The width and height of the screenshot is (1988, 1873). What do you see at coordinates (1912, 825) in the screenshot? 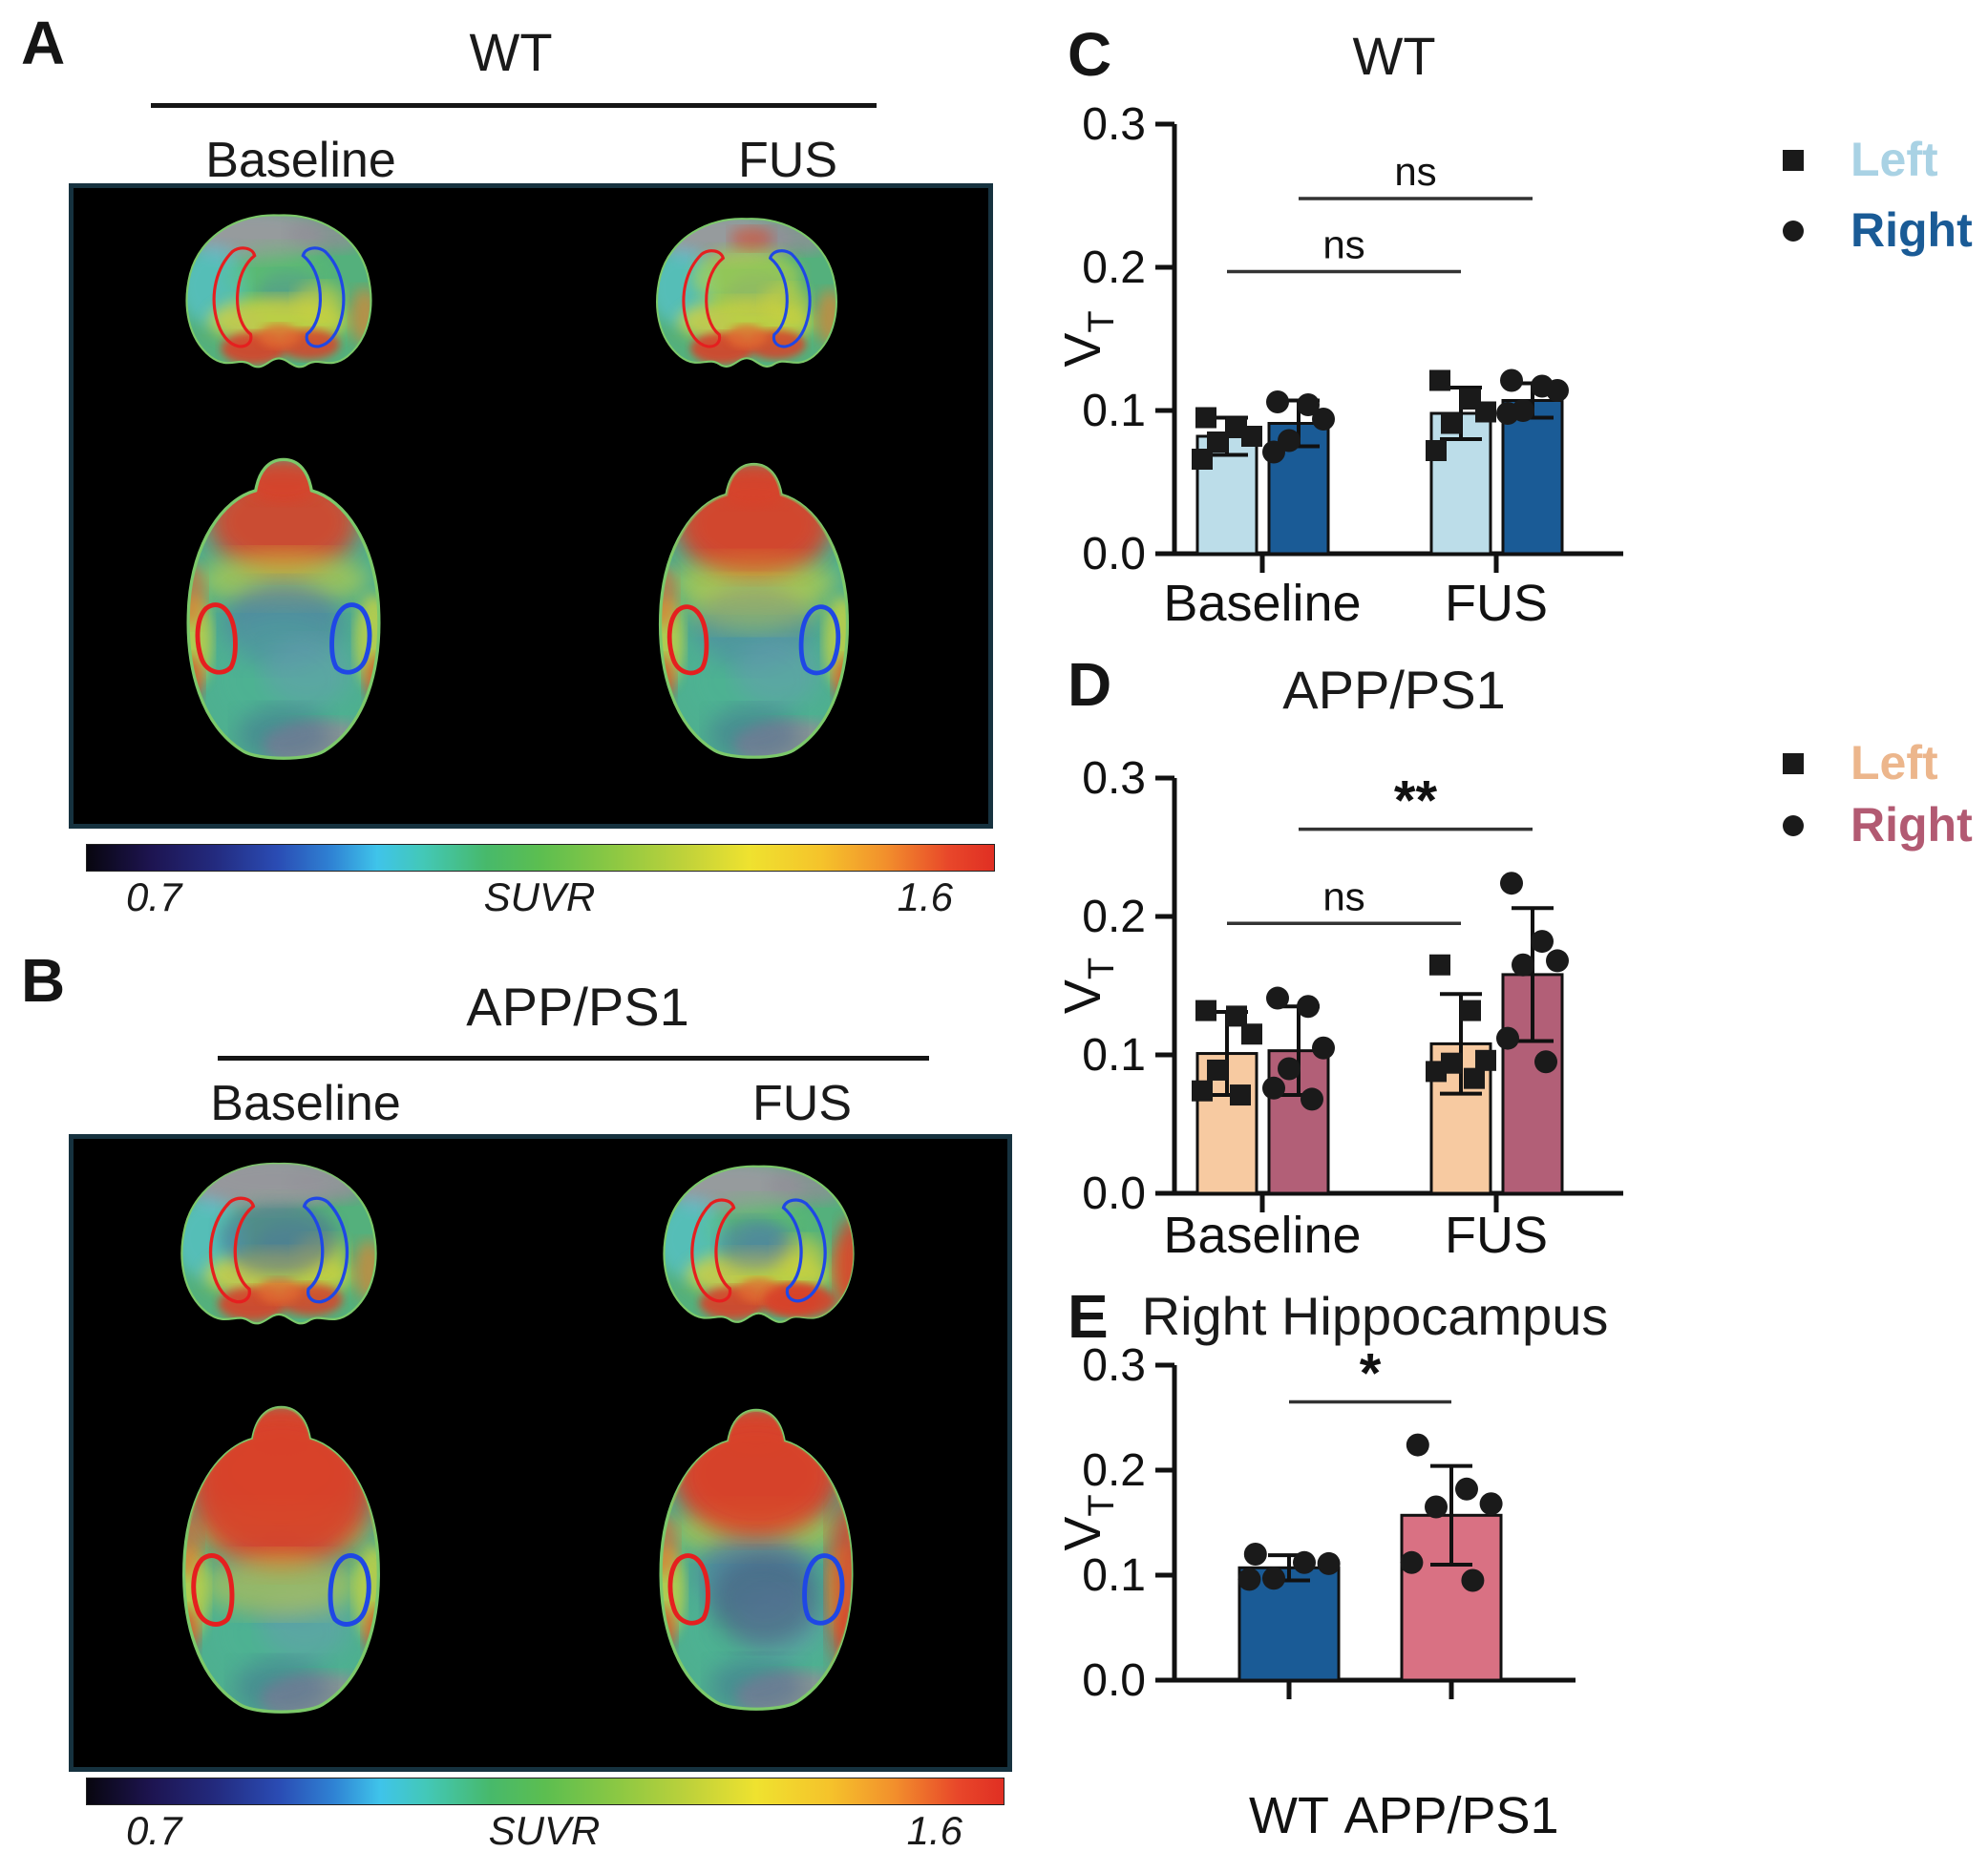
I see `legend-label: Right` at bounding box center [1912, 825].